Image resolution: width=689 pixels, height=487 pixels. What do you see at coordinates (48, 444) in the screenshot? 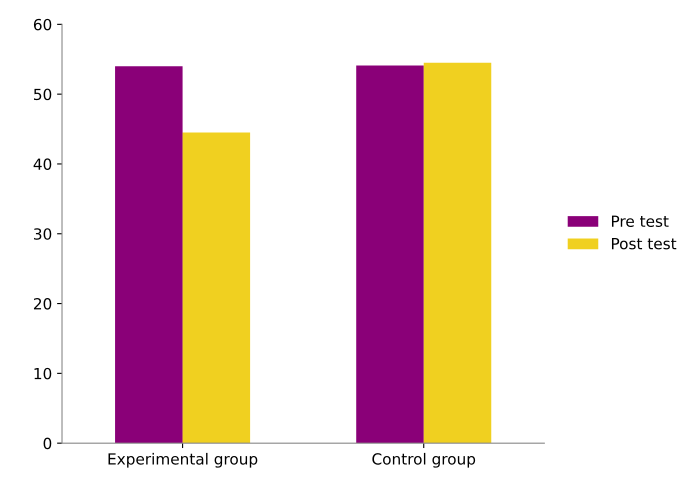
I see `y-tick-label: 0` at bounding box center [48, 444].